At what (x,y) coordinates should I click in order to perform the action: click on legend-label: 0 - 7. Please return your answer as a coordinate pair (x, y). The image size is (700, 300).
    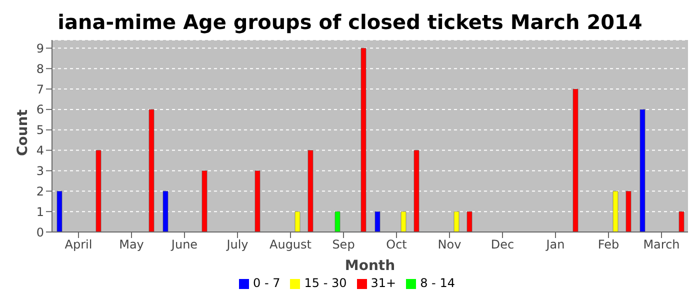
    Looking at the image, I should click on (266, 283).